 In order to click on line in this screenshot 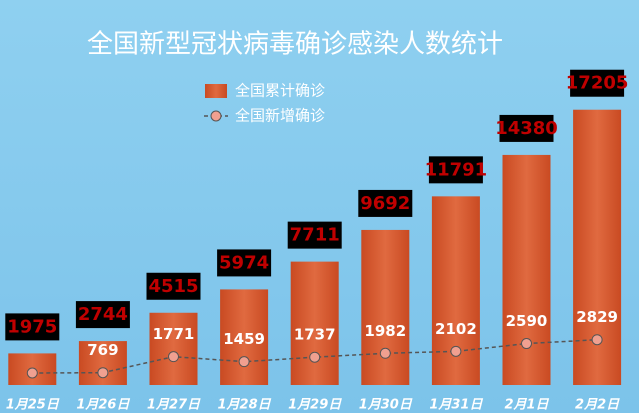, I will do `click(315, 356)`.